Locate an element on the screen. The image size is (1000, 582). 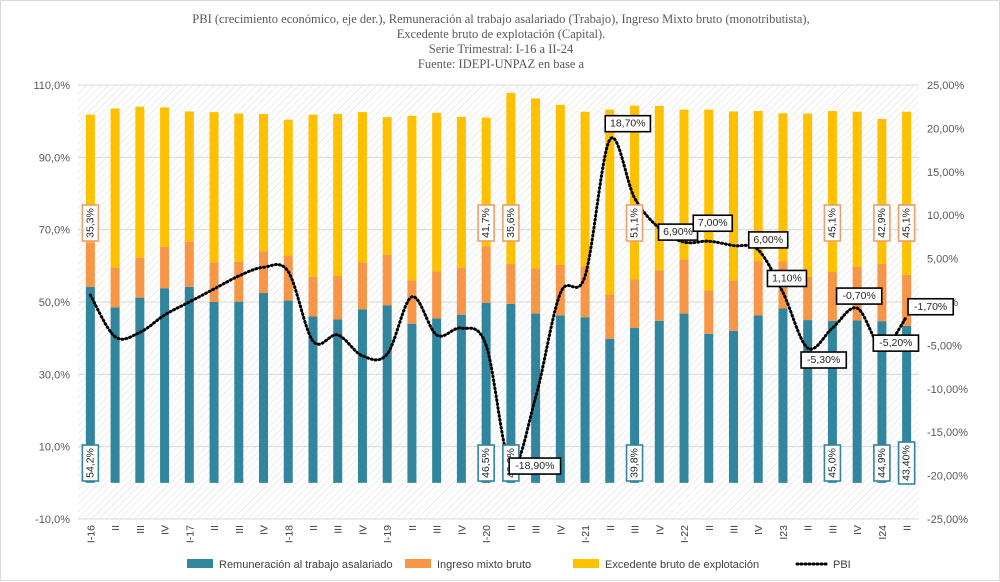
legend-label: Excedente bruto de explotación is located at coordinates (682, 565).